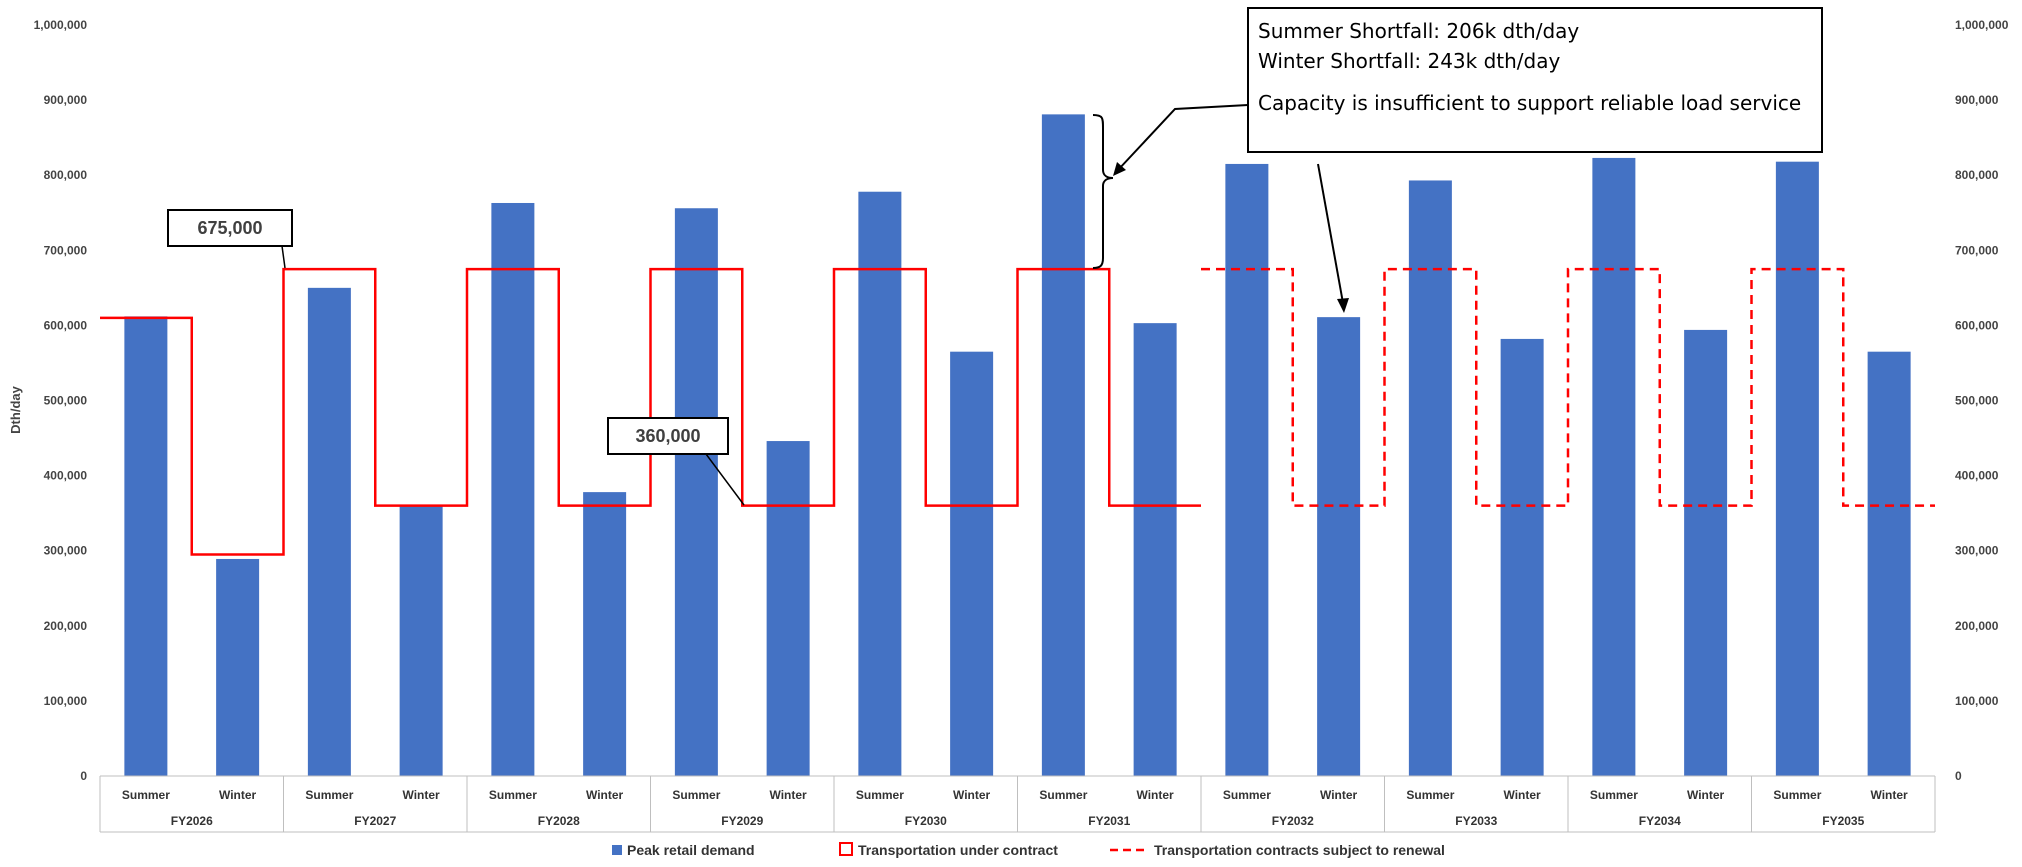  I want to click on bar-fy2033-winter, so click(1522, 557).